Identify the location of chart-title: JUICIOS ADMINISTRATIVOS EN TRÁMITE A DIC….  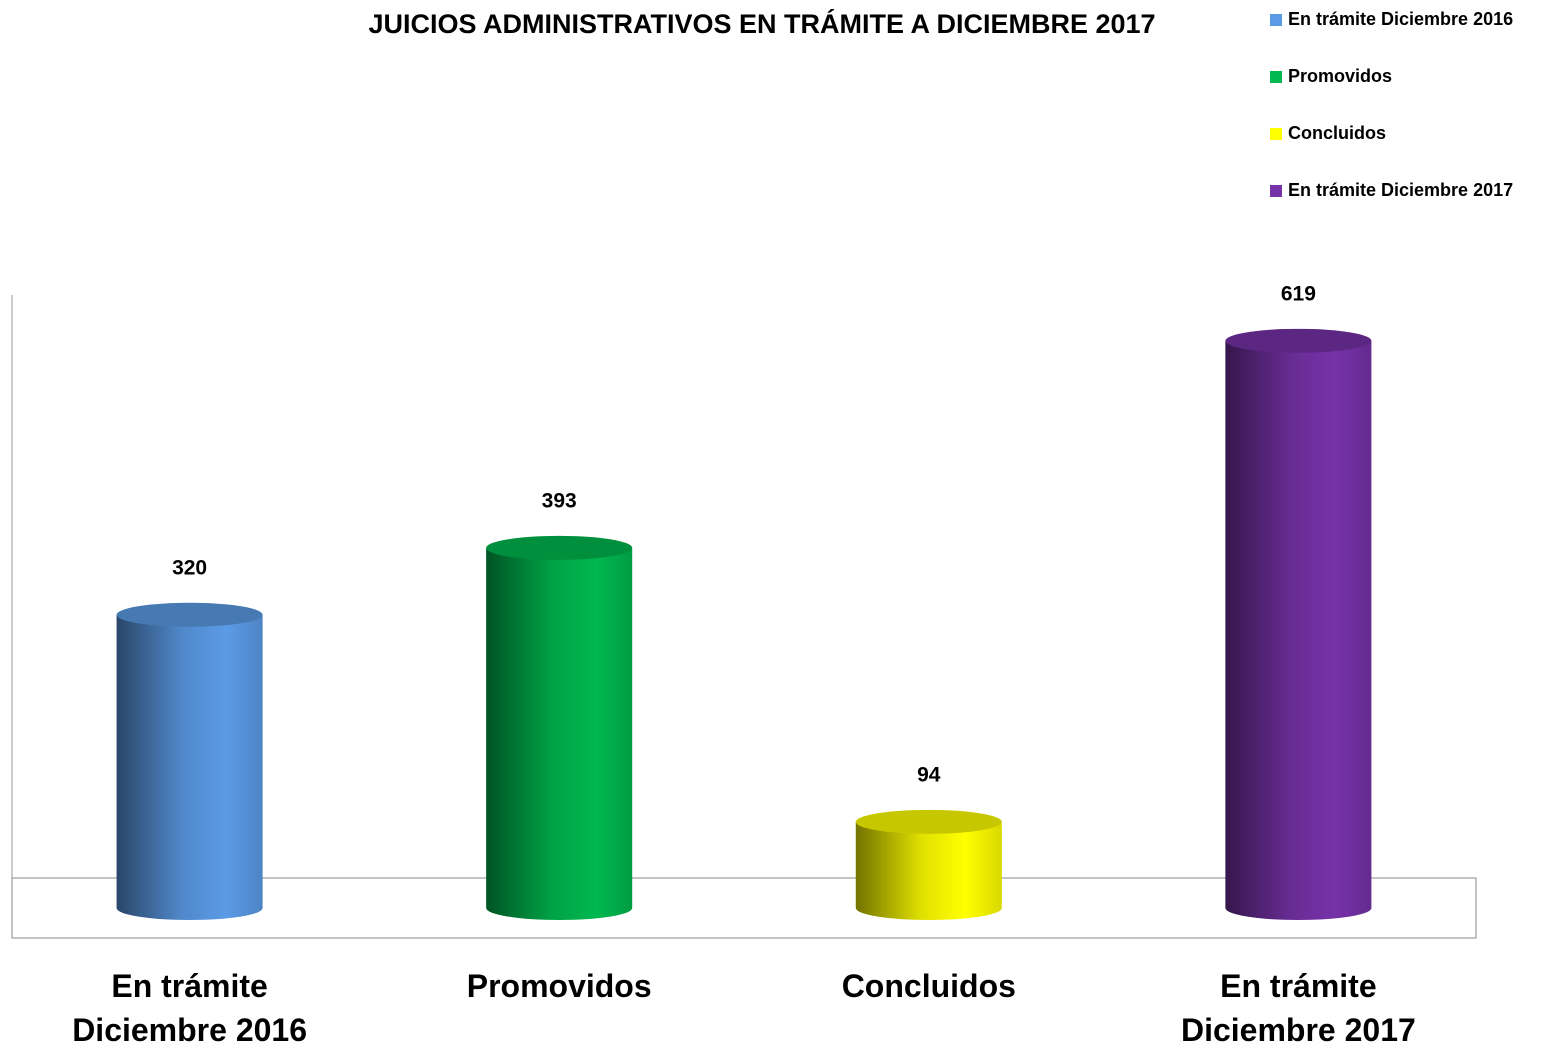
(761, 23).